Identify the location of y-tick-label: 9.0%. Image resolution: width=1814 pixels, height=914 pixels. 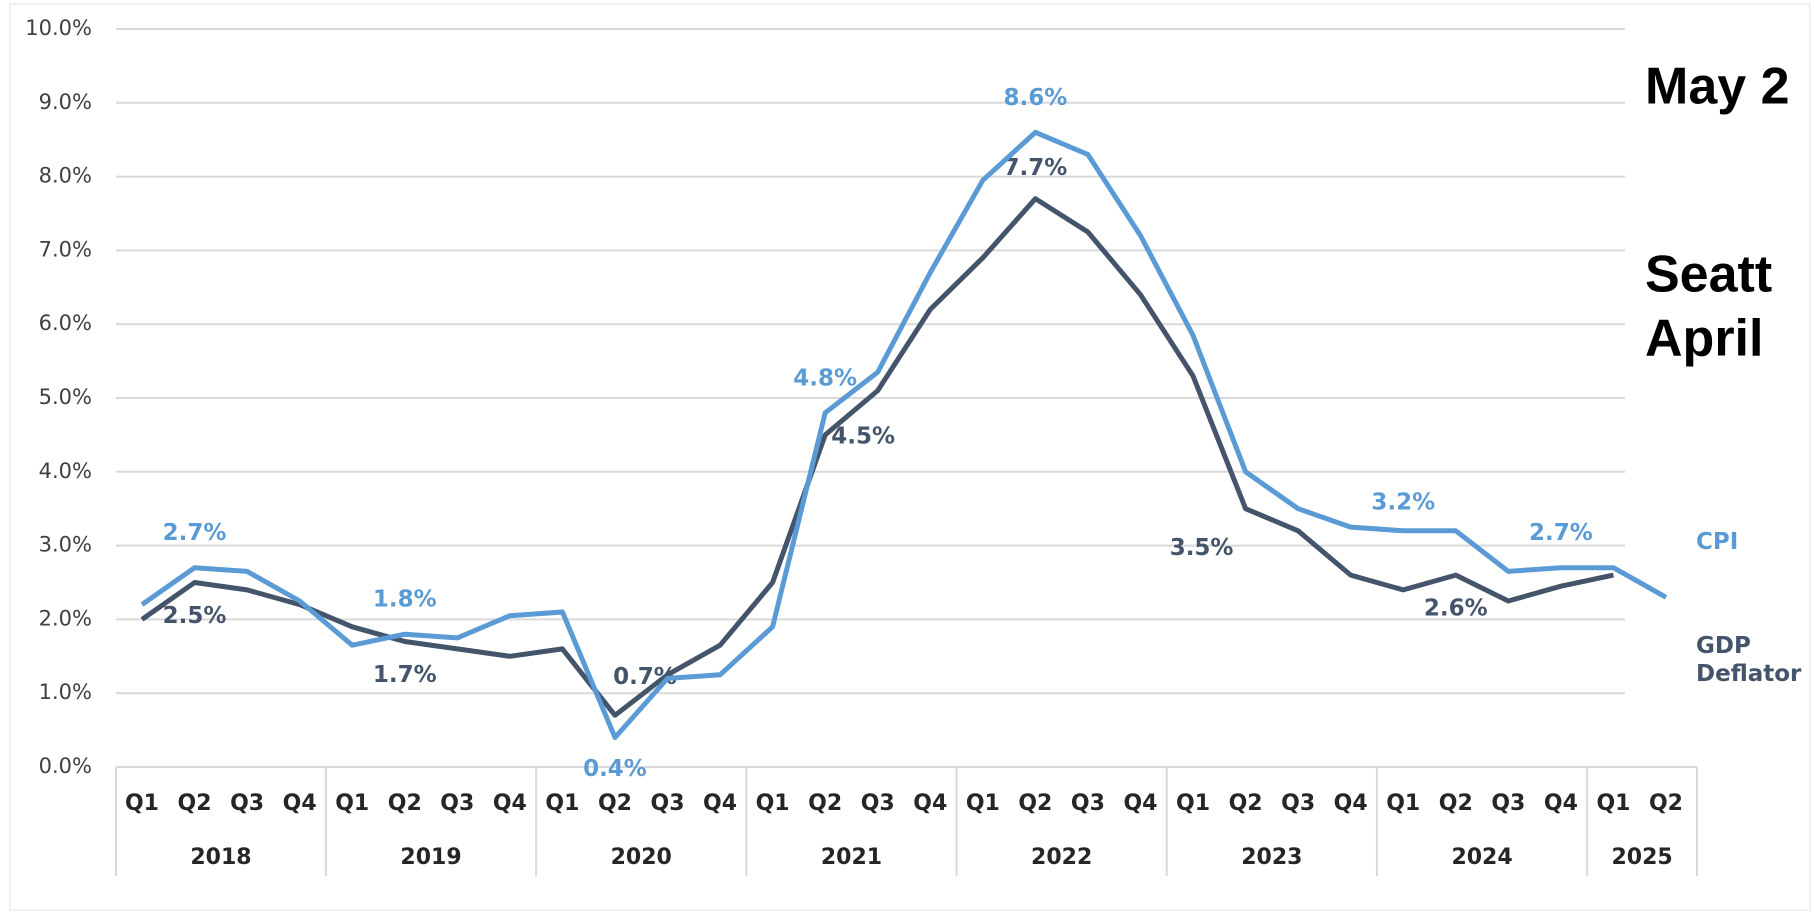
(65, 102).